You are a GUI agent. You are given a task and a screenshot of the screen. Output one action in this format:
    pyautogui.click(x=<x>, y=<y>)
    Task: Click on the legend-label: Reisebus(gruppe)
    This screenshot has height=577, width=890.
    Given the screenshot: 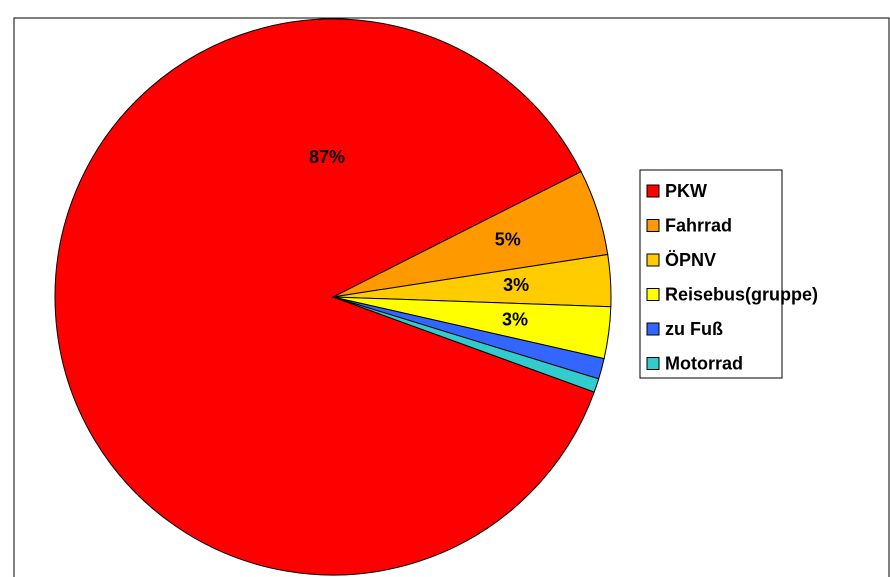 What is the action you would take?
    pyautogui.click(x=741, y=294)
    